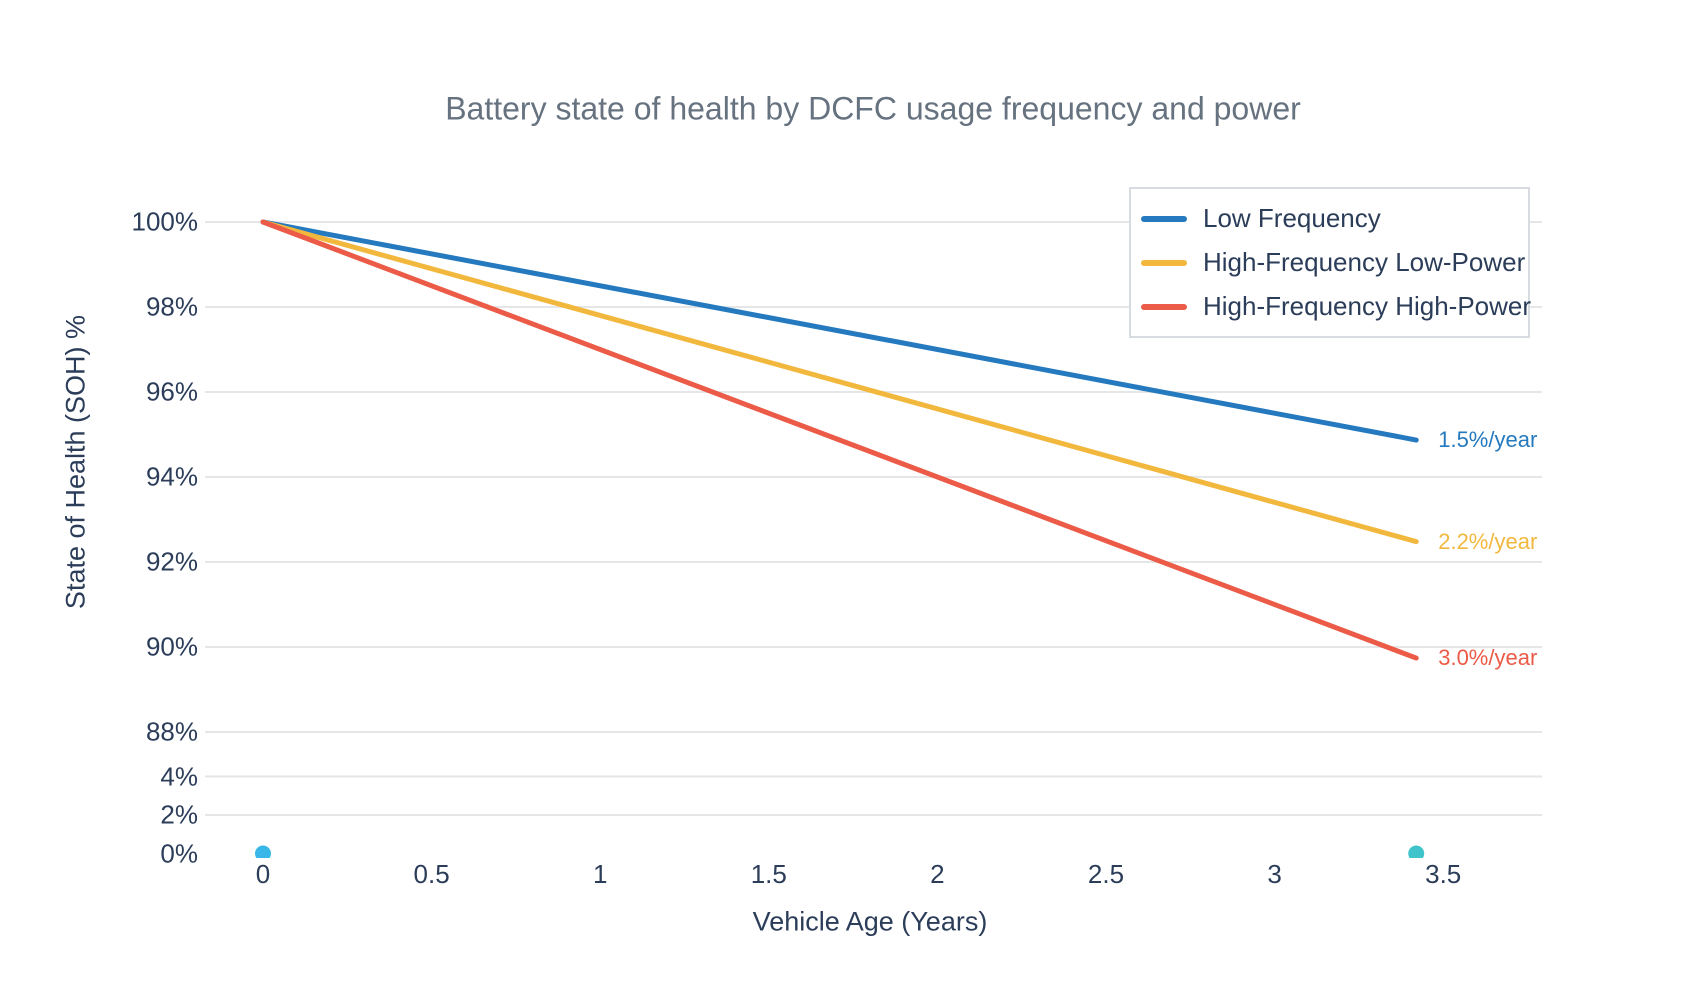  What do you see at coordinates (1367, 306) in the screenshot?
I see `legend-label: High-Frequency High-Power` at bounding box center [1367, 306].